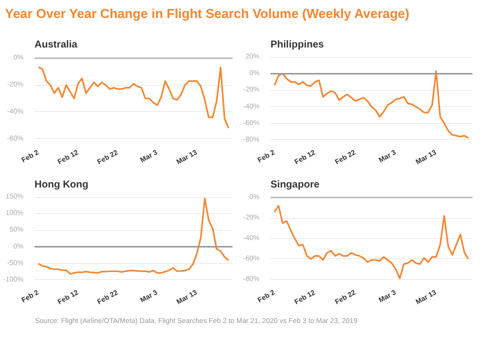 The height and width of the screenshot is (343, 493). Describe the element at coordinates (56, 45) in the screenshot. I see `chart-title: Australia` at that location.